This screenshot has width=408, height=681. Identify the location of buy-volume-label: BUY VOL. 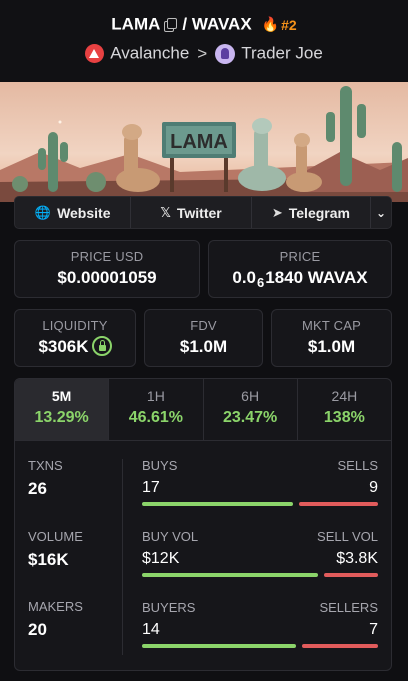
(170, 536).